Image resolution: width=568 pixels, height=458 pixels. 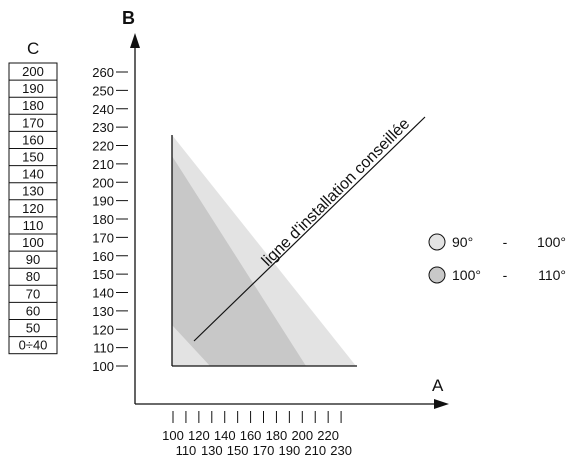 What do you see at coordinates (103, 311) in the screenshot?
I see `b-tick-label: 130` at bounding box center [103, 311].